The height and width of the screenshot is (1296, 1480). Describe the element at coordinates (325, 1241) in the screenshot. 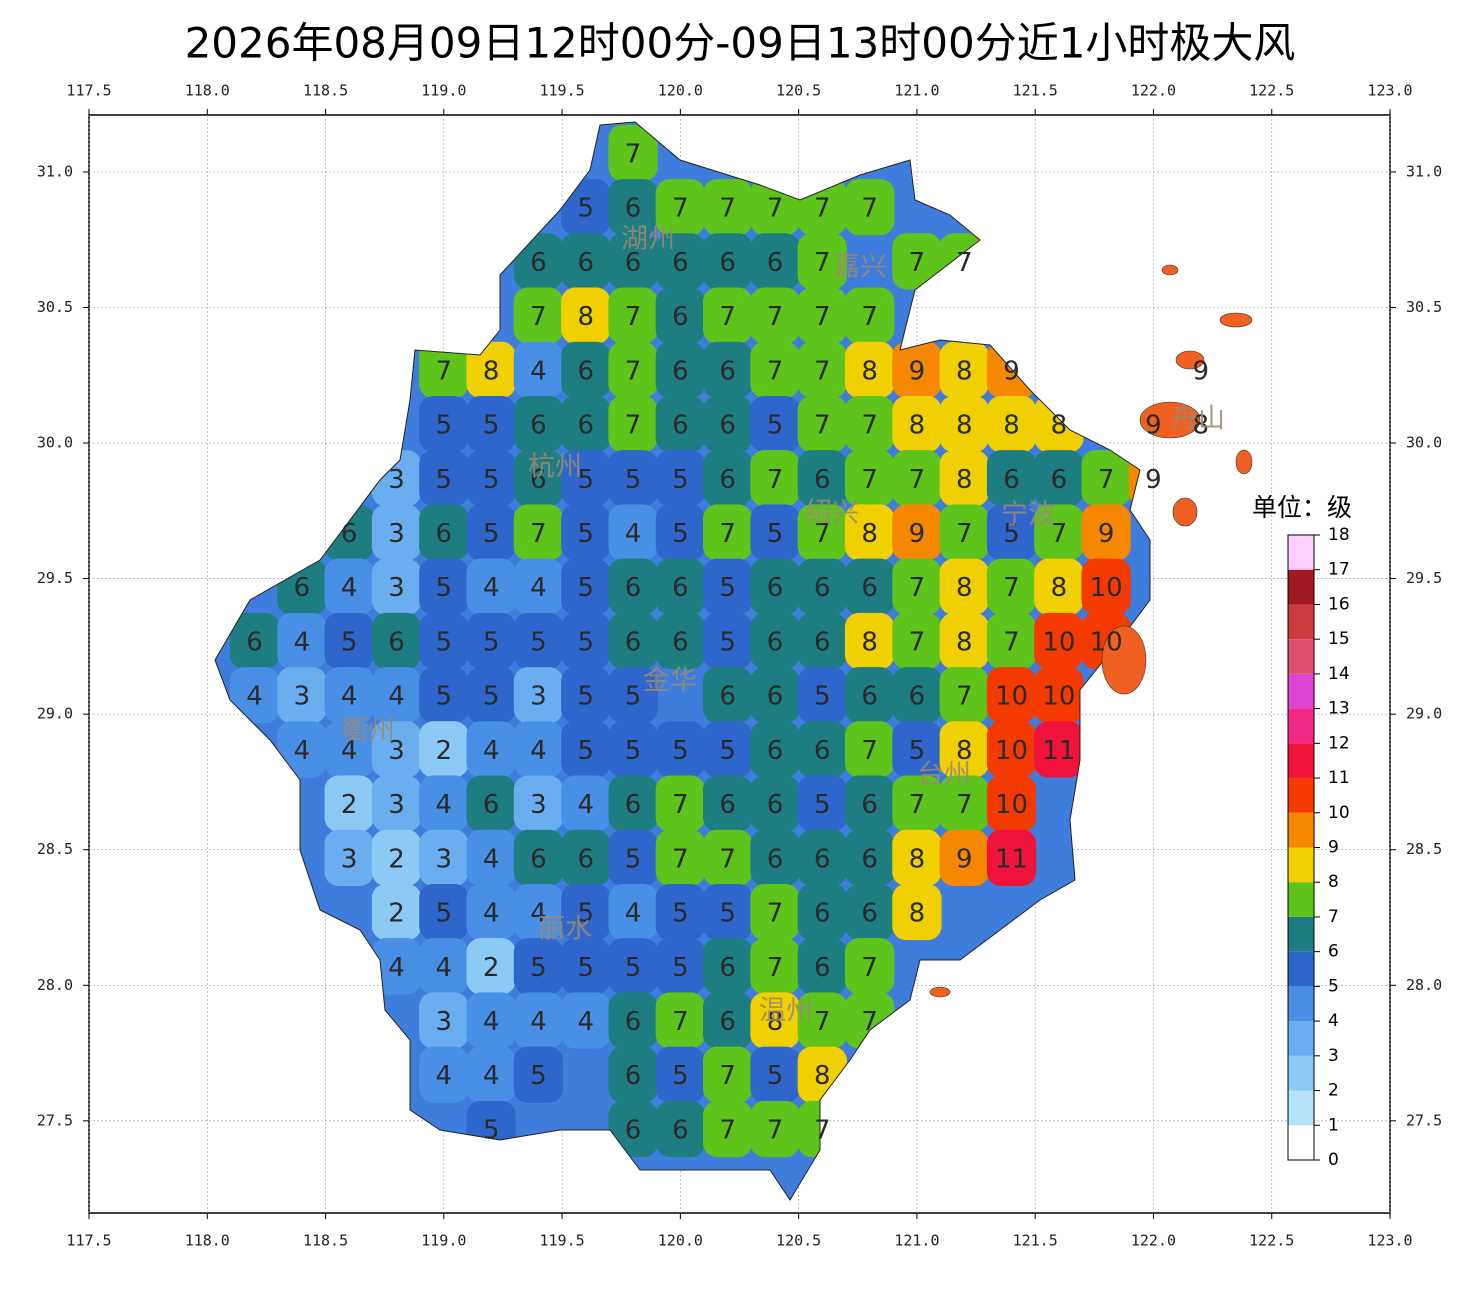

I see `x-tick-label: 118.5` at that location.